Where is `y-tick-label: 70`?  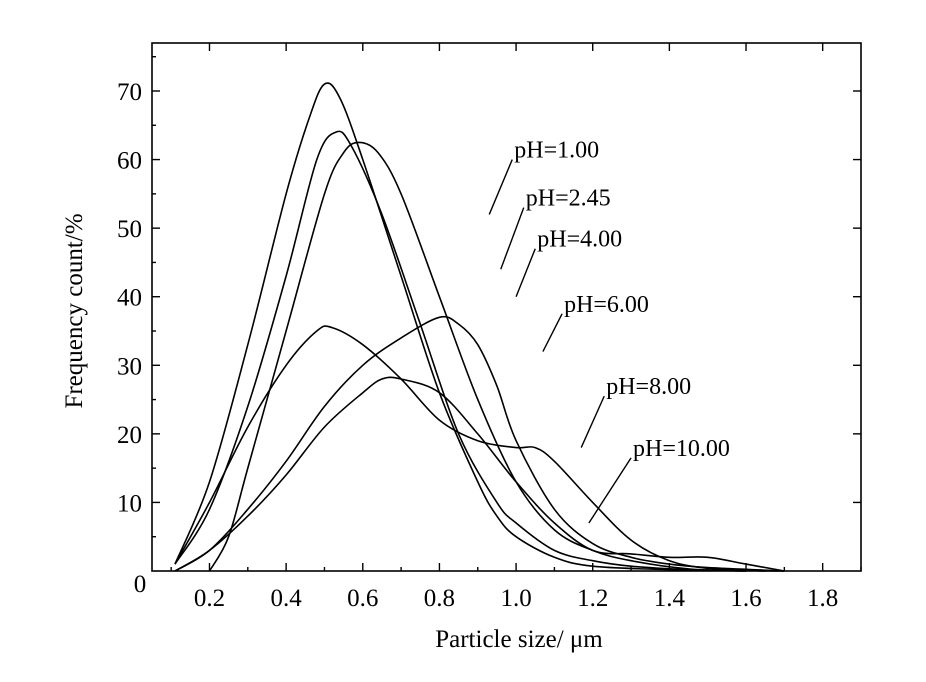 y-tick-label: 70 is located at coordinates (129, 92).